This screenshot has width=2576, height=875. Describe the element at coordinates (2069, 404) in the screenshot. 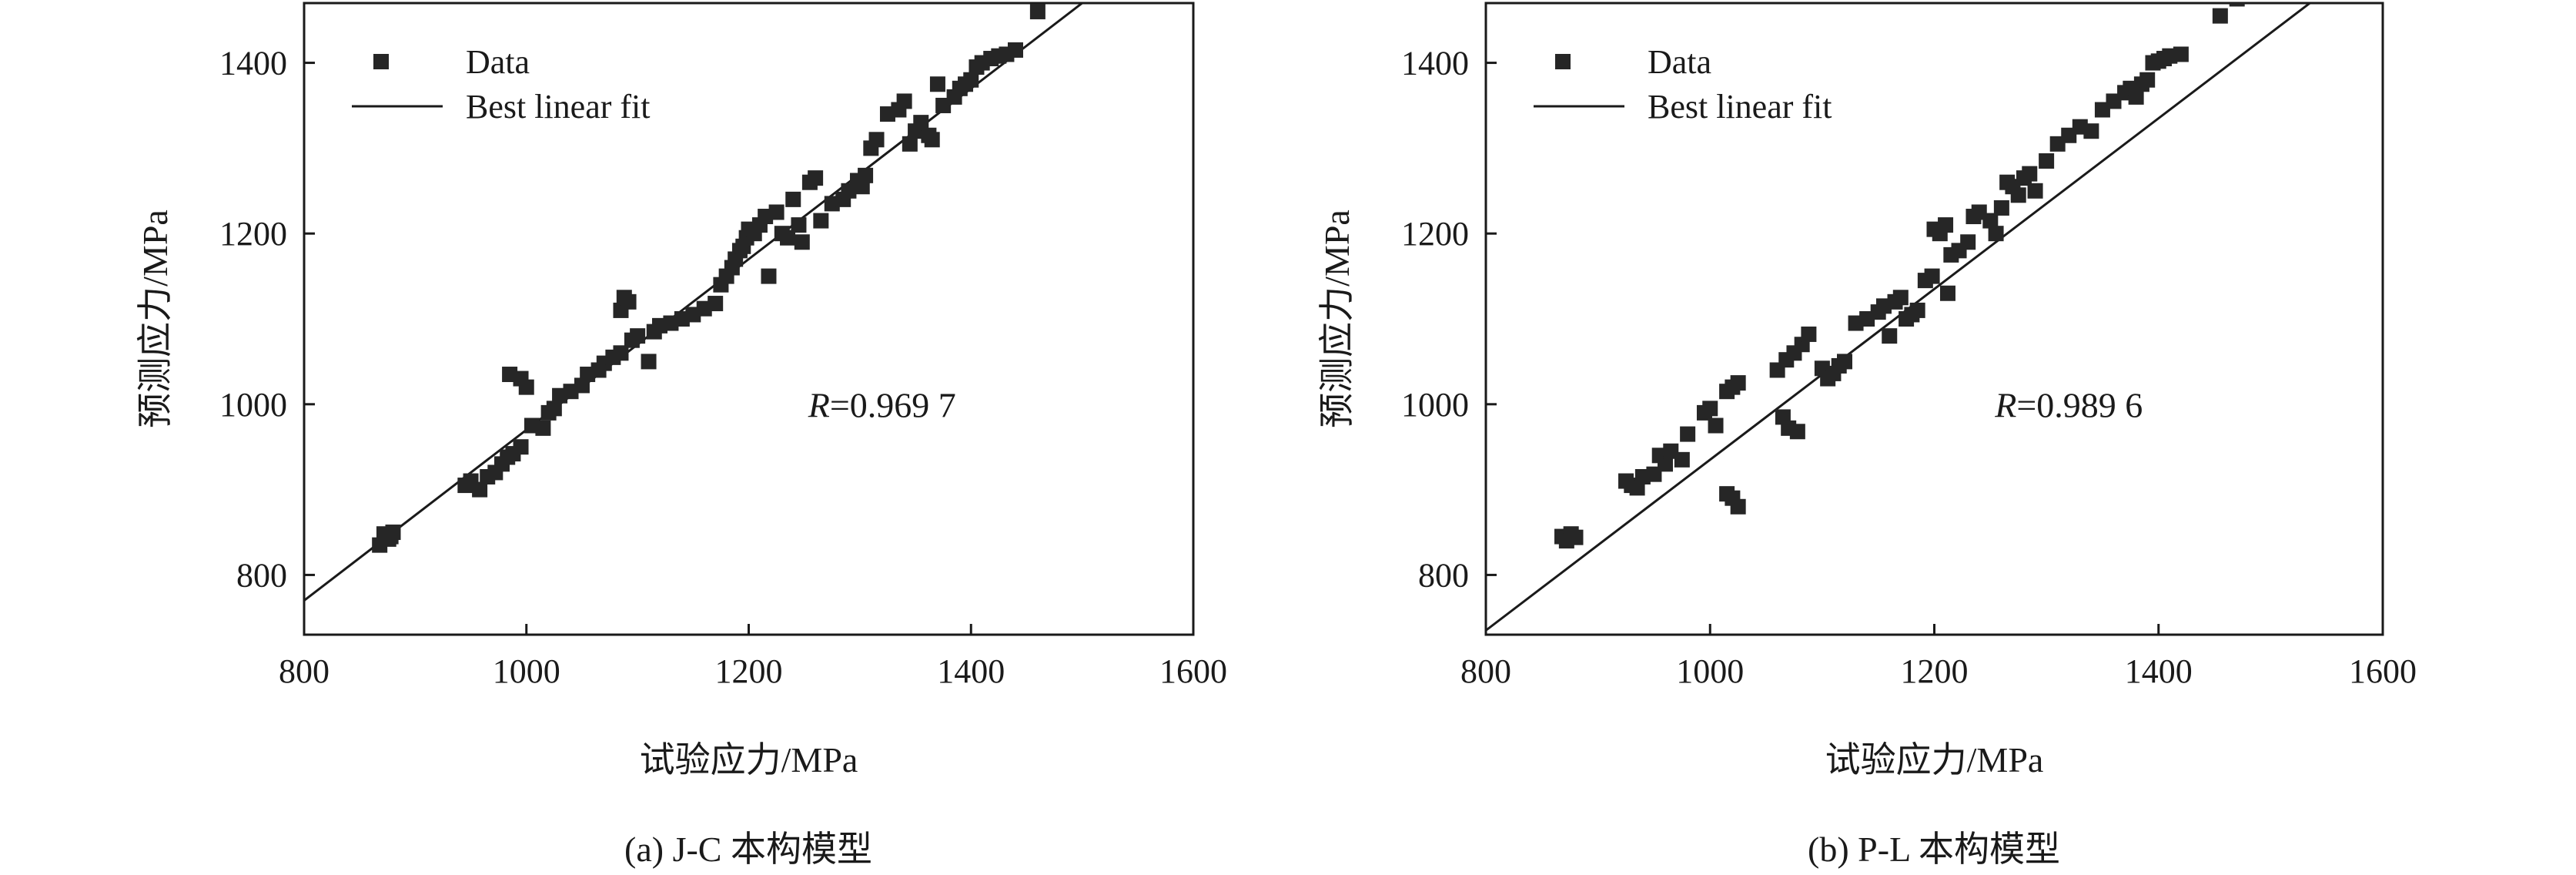

I see `r-annotation: R=0.989 6` at that location.